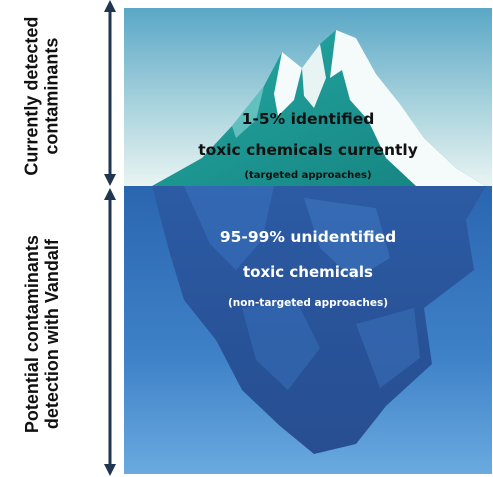 Image resolution: width=493 pixels, height=477 pixels. Describe the element at coordinates (308, 303) in the screenshot. I see `non-targeted-approaches-text: (non-targeted approaches)` at that location.